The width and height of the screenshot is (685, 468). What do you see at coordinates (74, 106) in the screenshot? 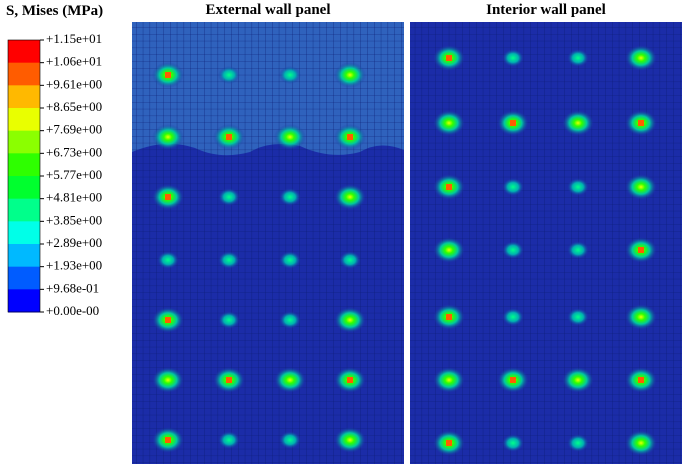
I see `legend-label: +8.65e+00` at bounding box center [74, 106].